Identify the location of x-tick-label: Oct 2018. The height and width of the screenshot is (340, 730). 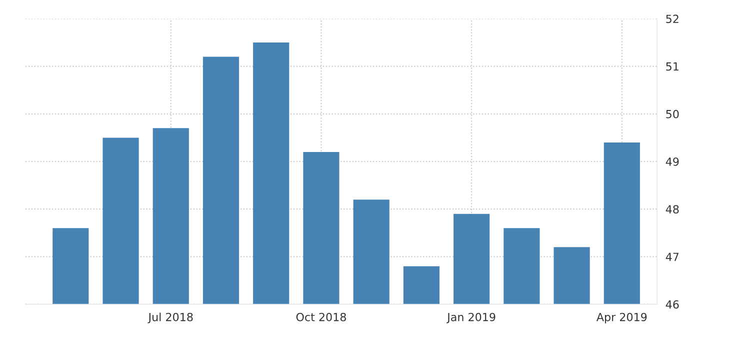
(321, 317).